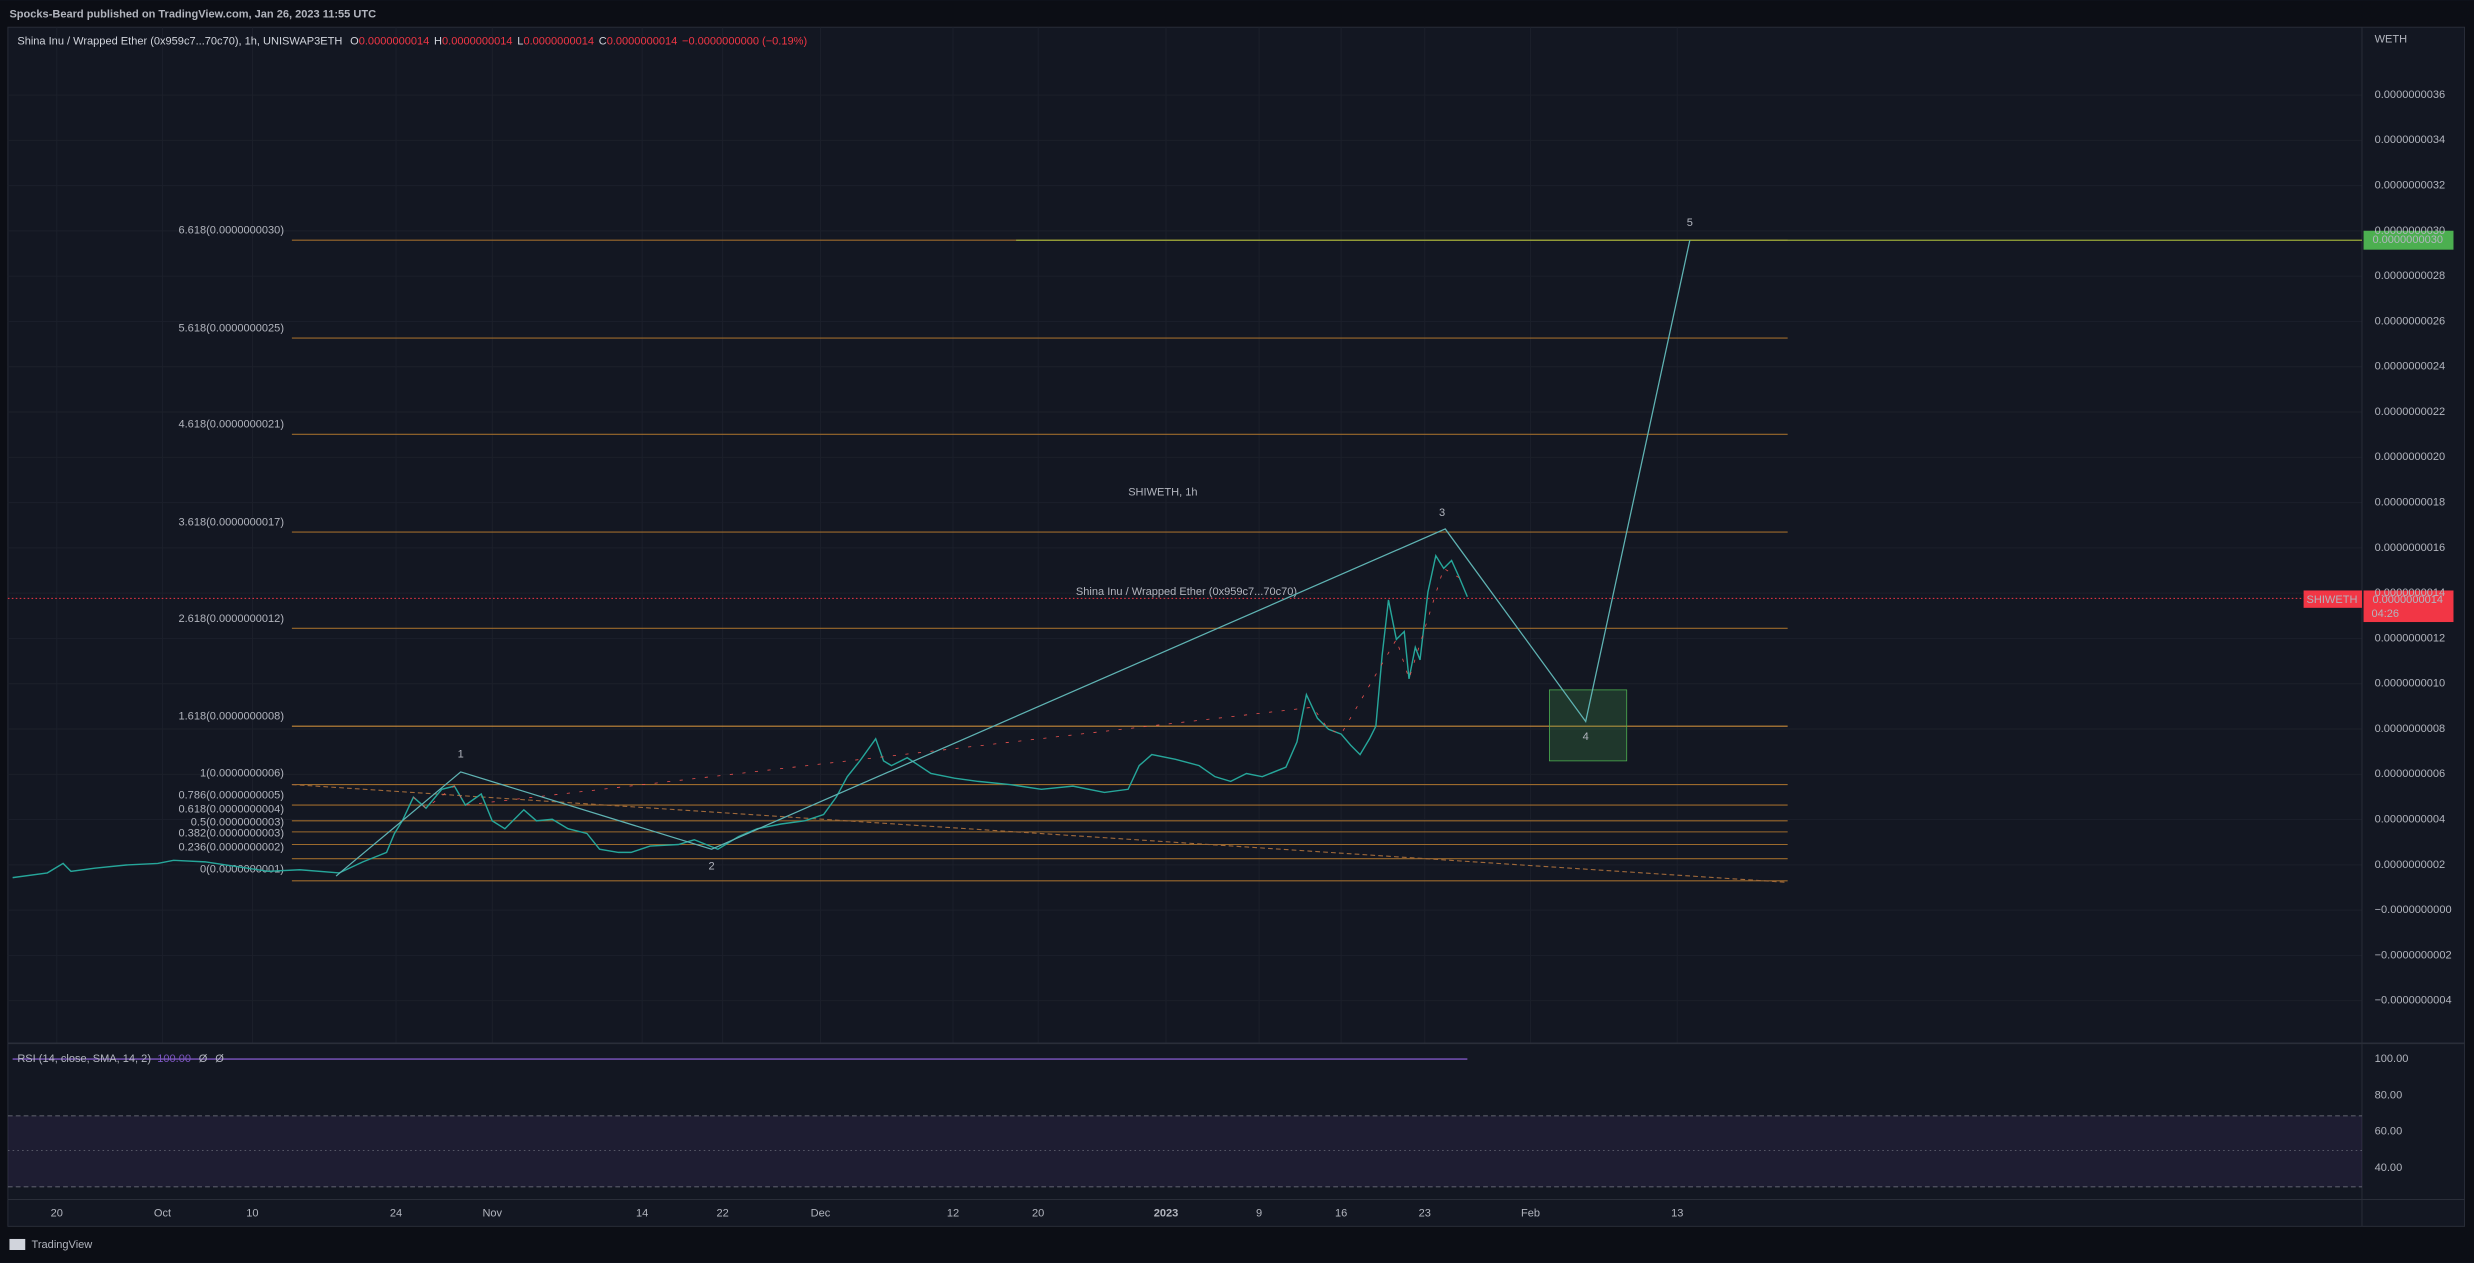 The image size is (2474, 1263). Describe the element at coordinates (2410, 638) in the screenshot. I see `price-tick-label: 0.0000000012` at that location.